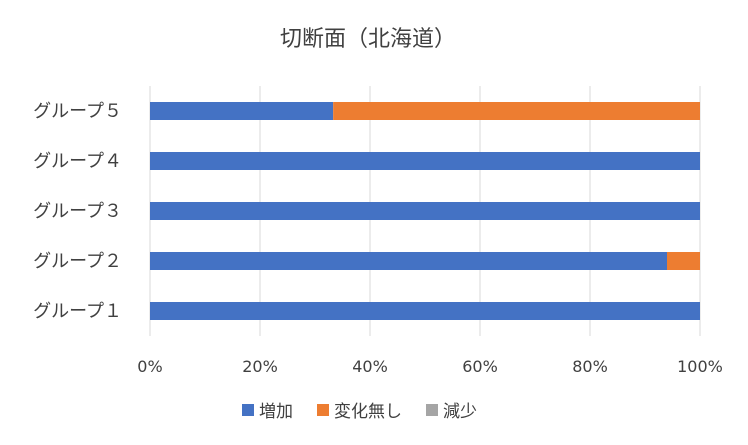 This screenshot has height=445, width=748. I want to click on chart-title: 切断面（北海道）, so click(368, 39).